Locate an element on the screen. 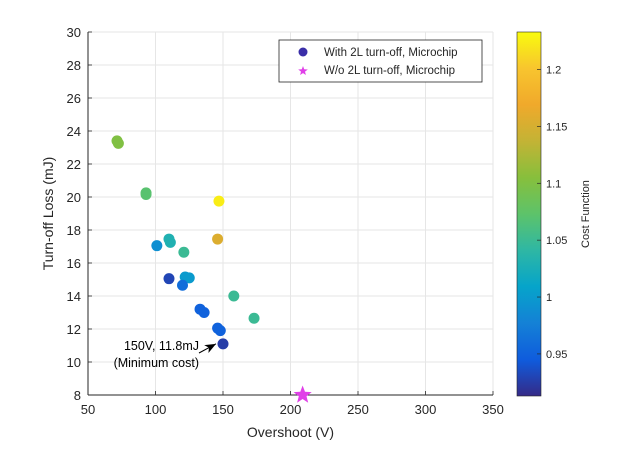  legend-marker-star is located at coordinates (303, 70).